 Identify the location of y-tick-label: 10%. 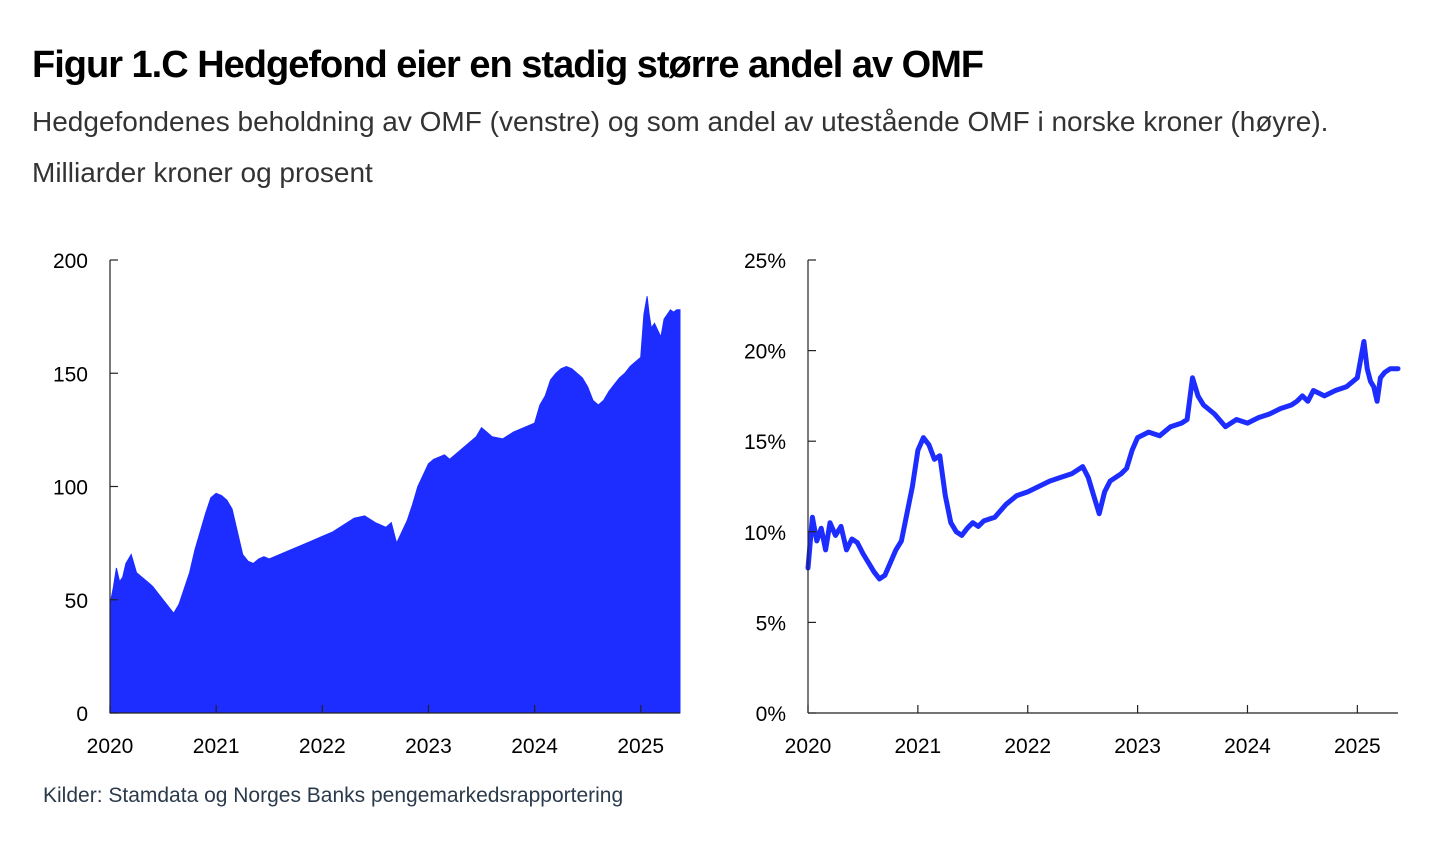
(765, 533).